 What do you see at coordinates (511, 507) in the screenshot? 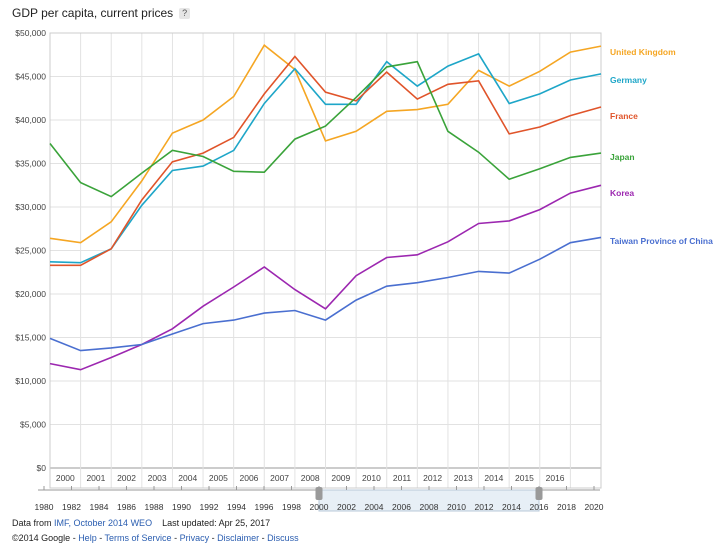
I see `range-tick-label: 2014` at bounding box center [511, 507].